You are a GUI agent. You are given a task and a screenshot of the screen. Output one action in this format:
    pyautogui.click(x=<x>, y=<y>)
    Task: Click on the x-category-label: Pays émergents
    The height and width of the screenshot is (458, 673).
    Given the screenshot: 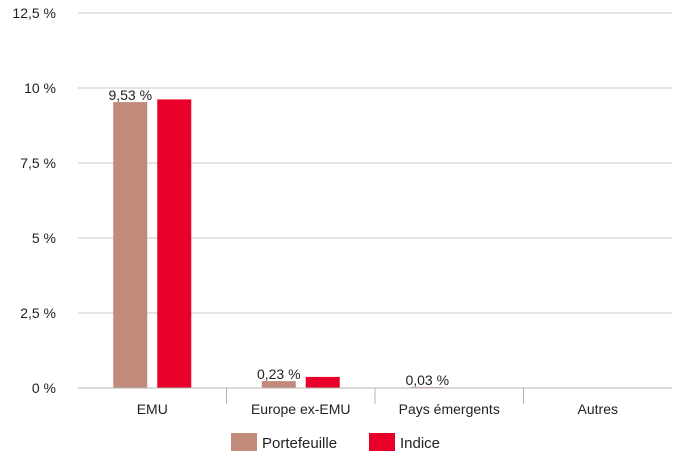 What is the action you would take?
    pyautogui.click(x=449, y=409)
    